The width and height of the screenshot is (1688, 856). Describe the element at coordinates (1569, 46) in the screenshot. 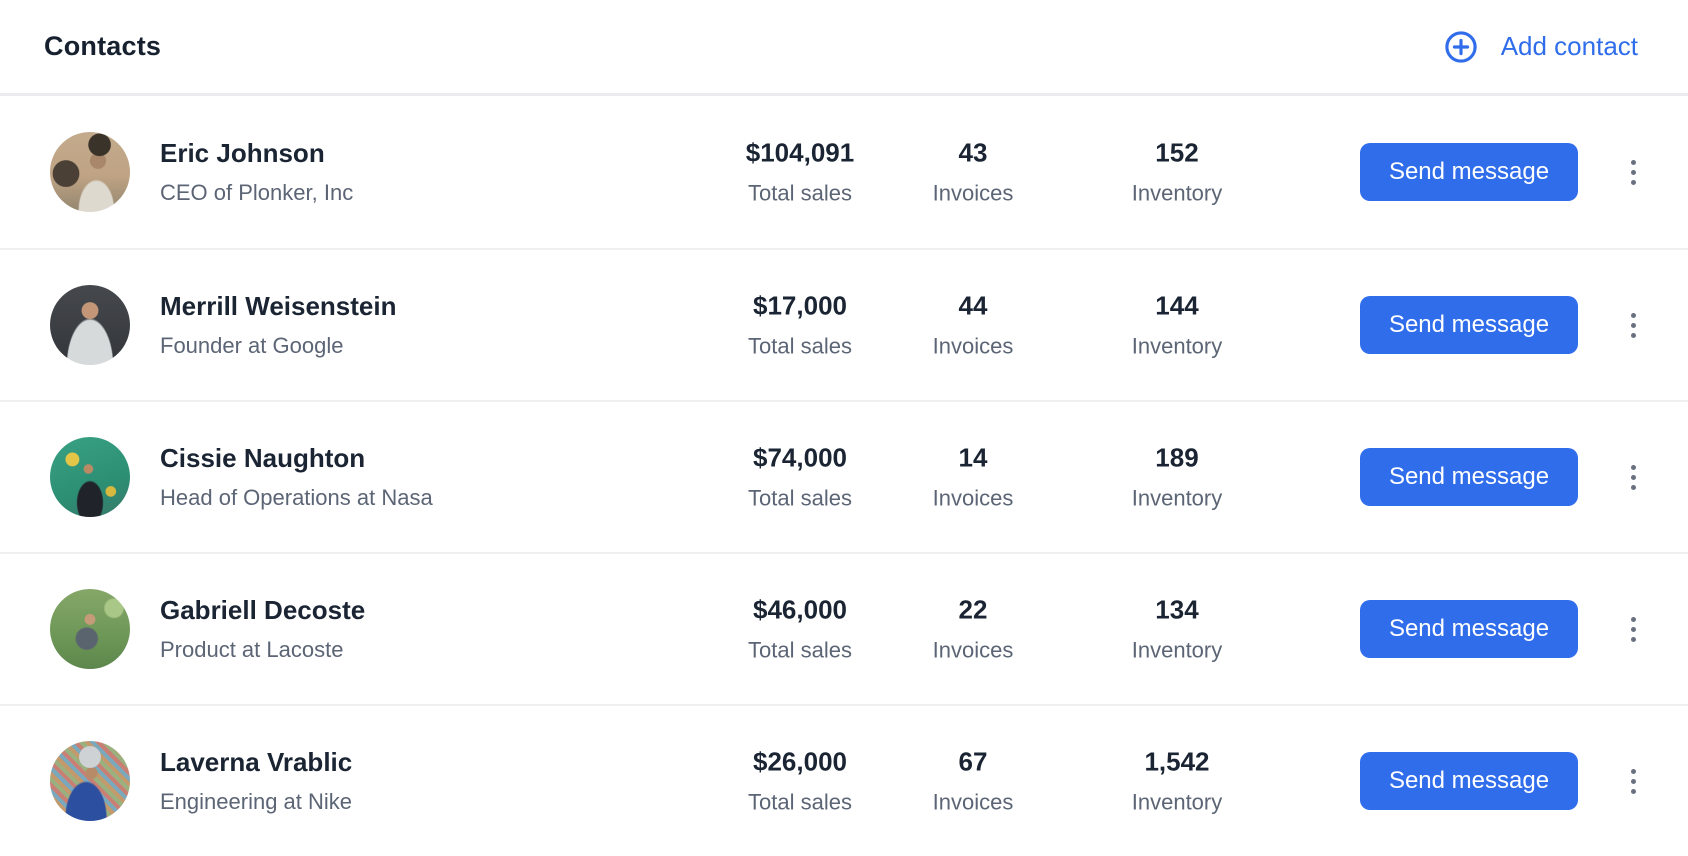

I see `add-contact-label: Add contact` at that location.